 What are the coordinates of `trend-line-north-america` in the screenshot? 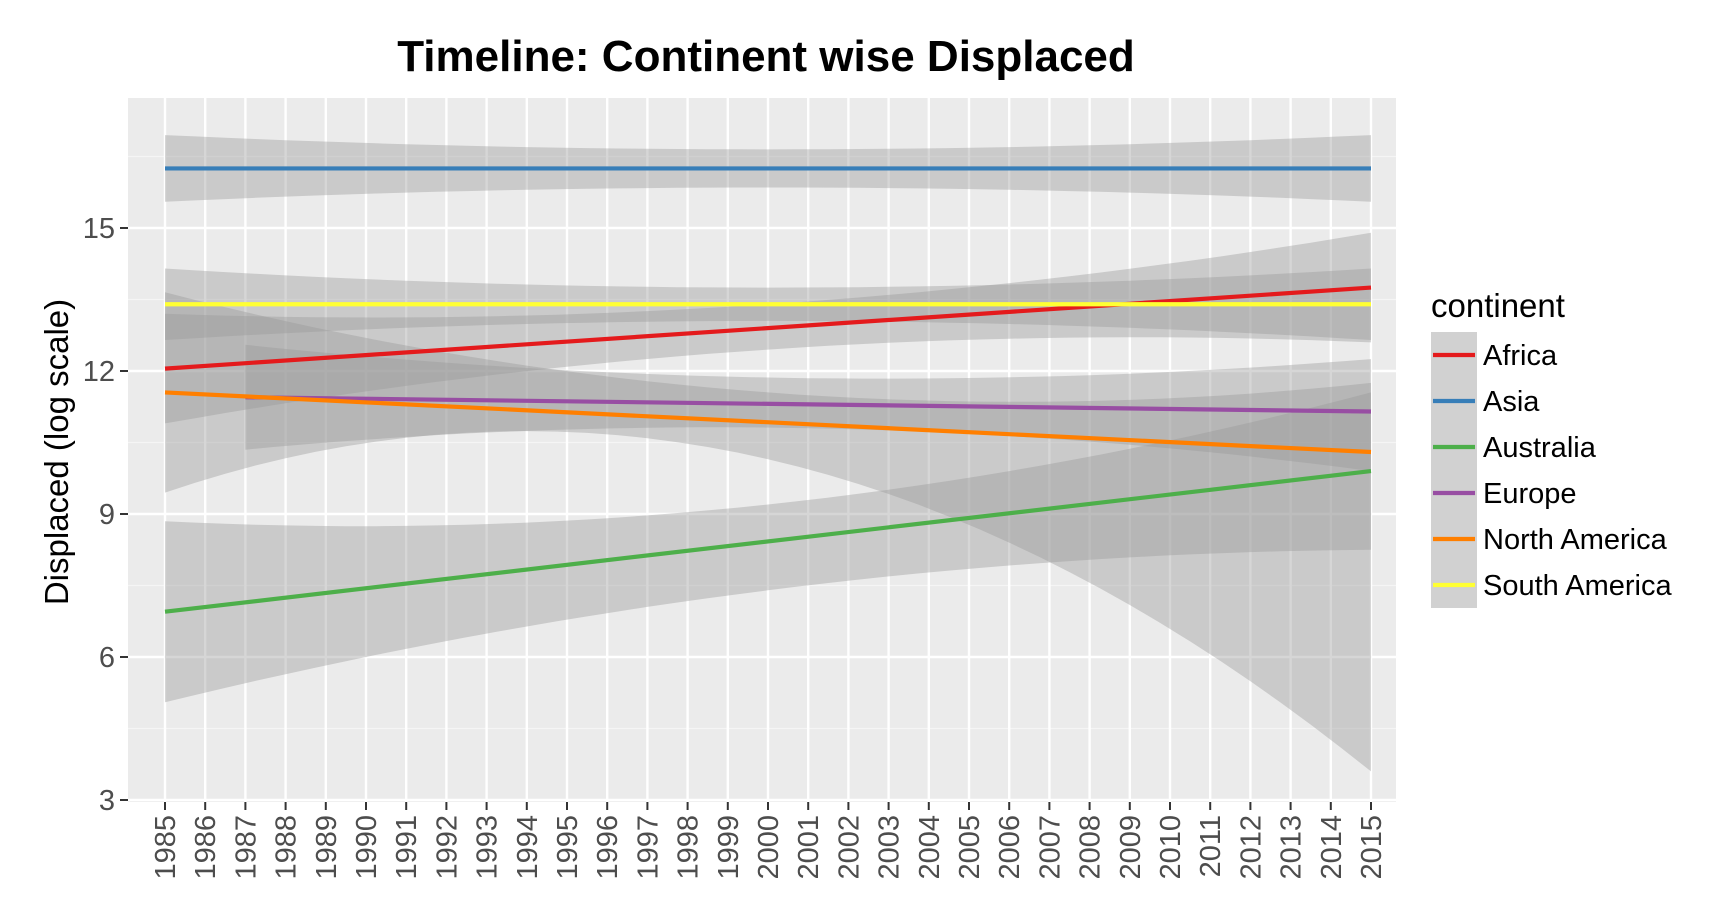 It's located at (768, 422).